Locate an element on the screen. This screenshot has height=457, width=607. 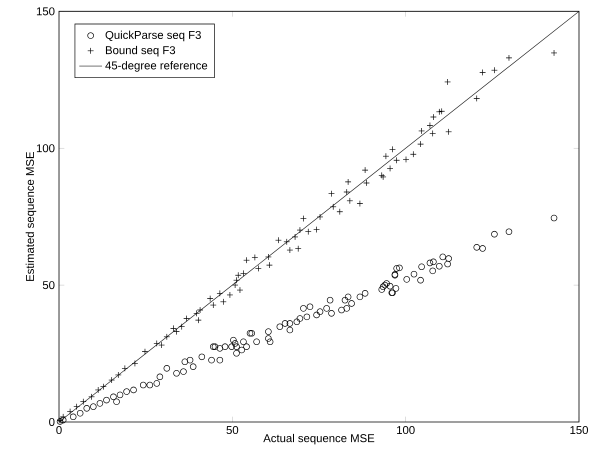
y-tick-label: 100 is located at coordinates (45, 148).